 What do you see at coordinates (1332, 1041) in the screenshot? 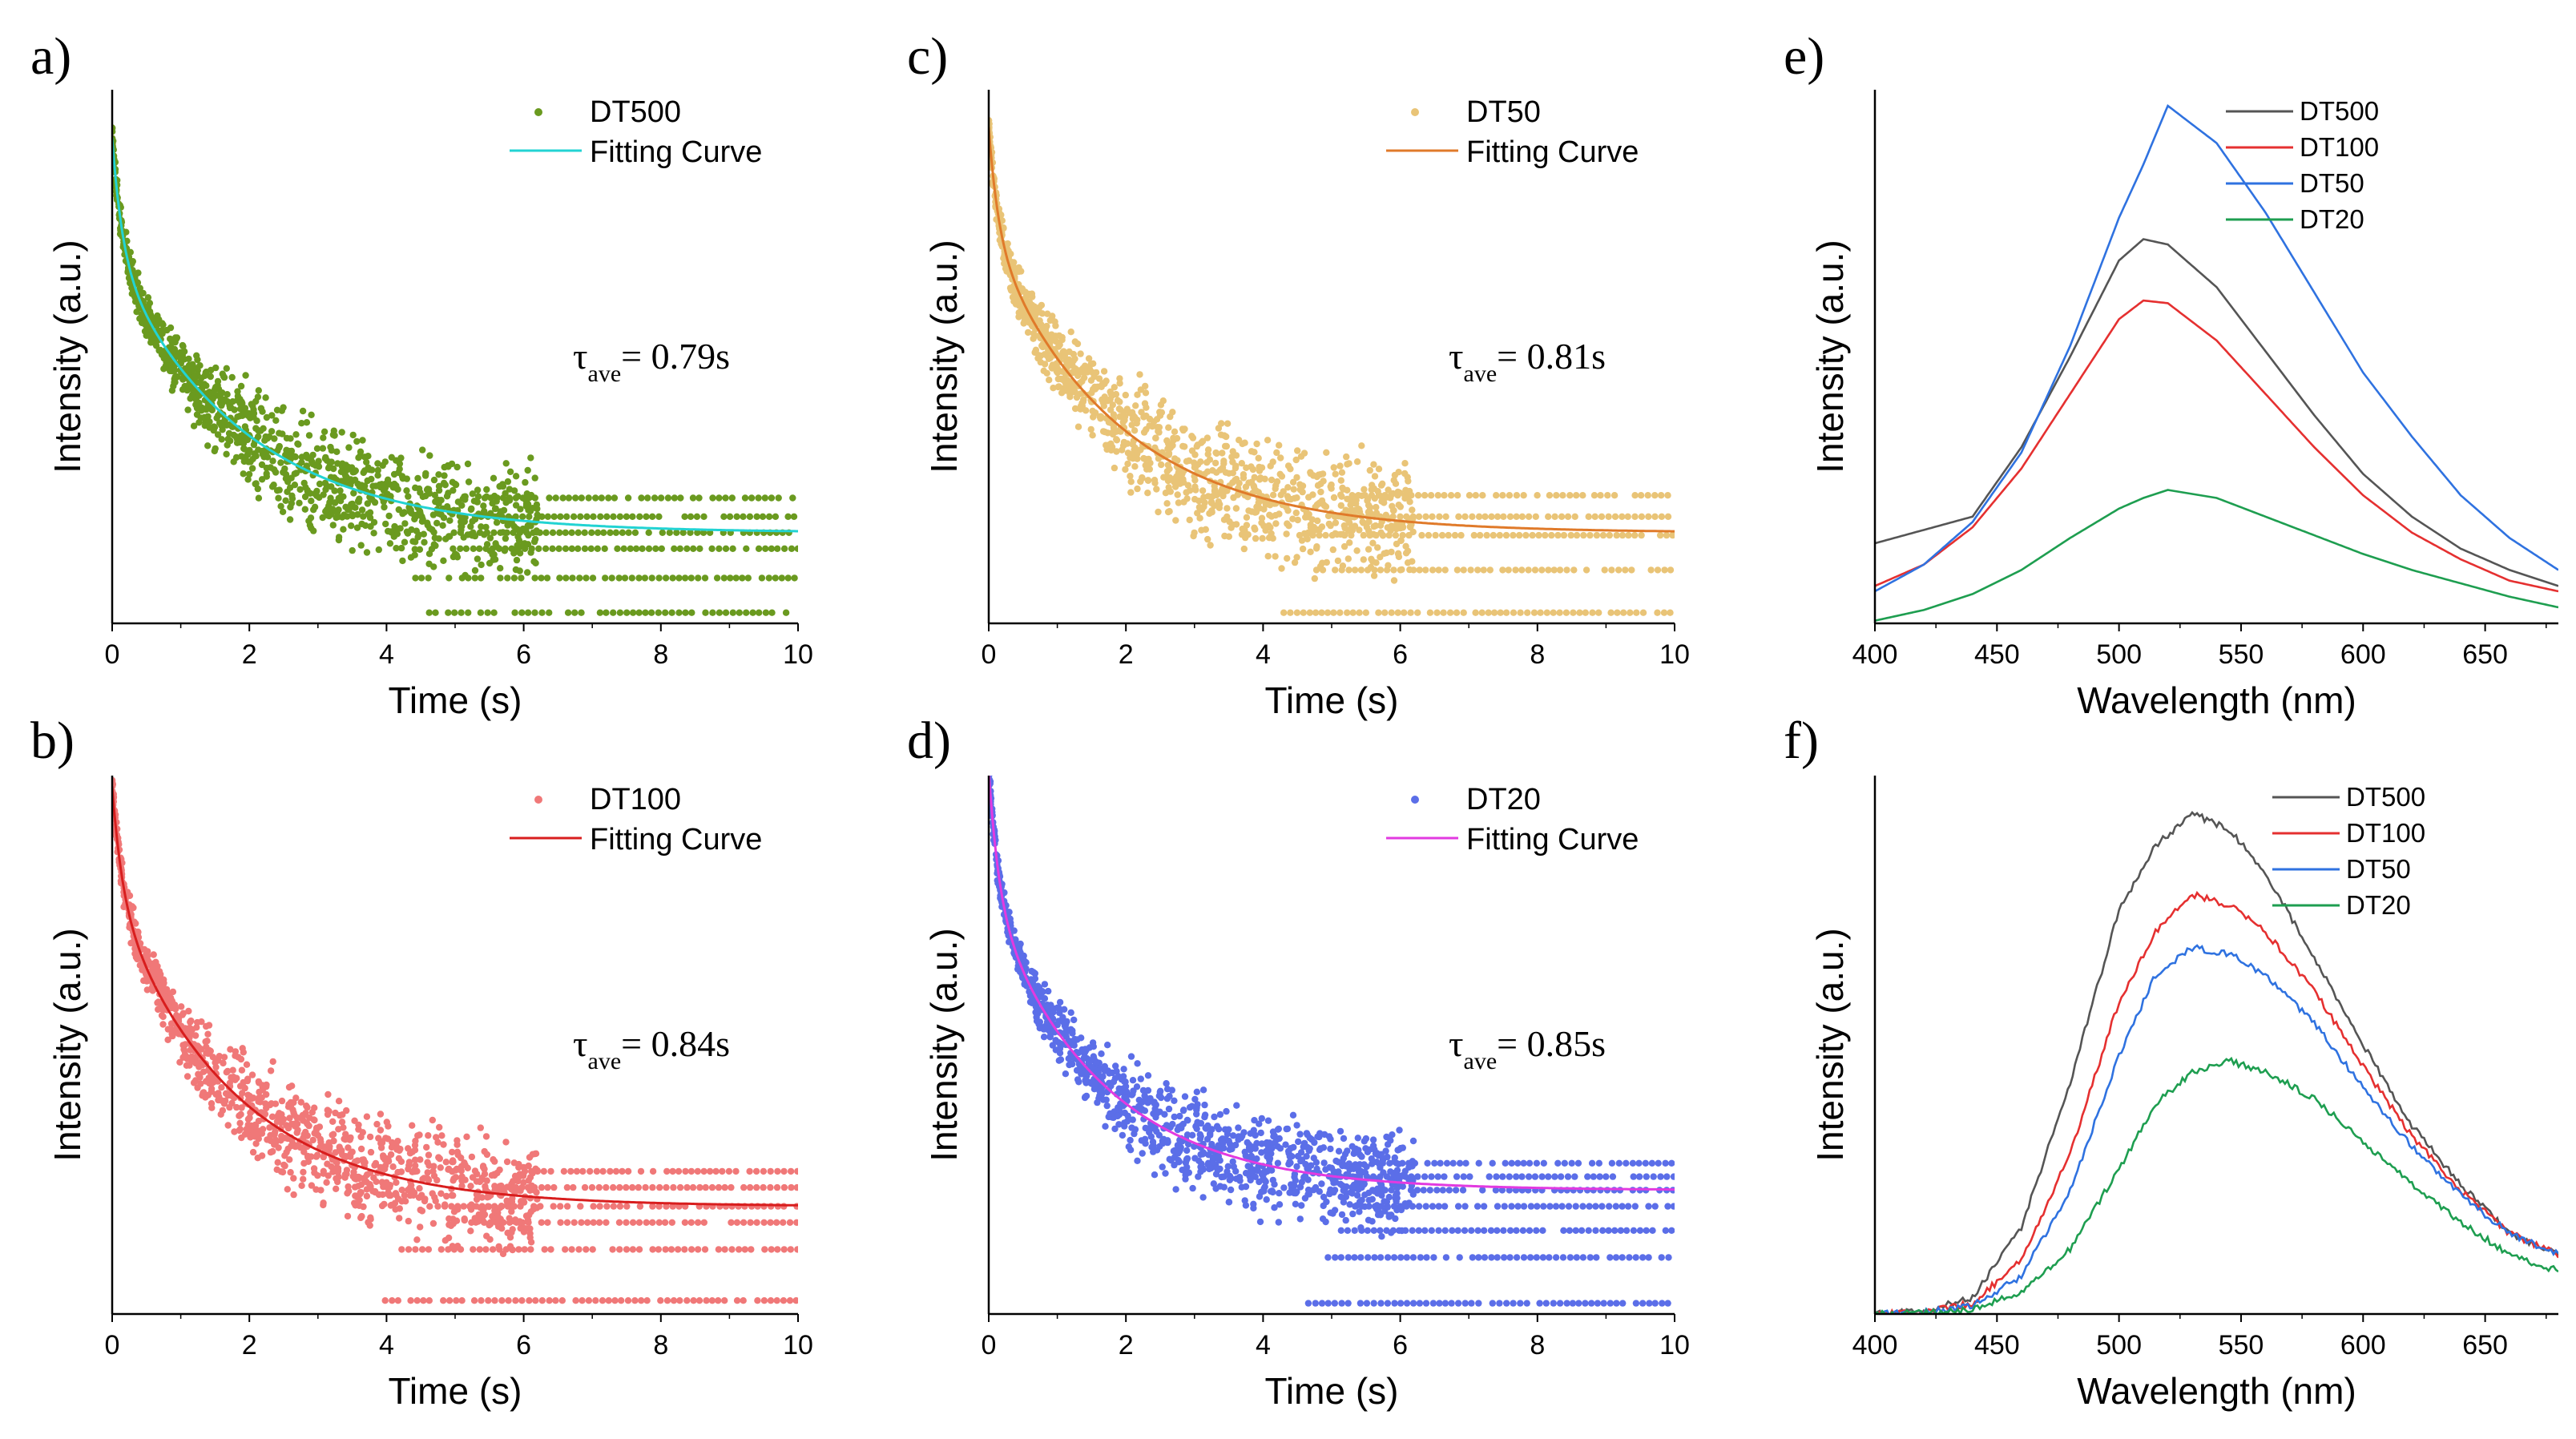
I see `plot-area` at bounding box center [1332, 1041].